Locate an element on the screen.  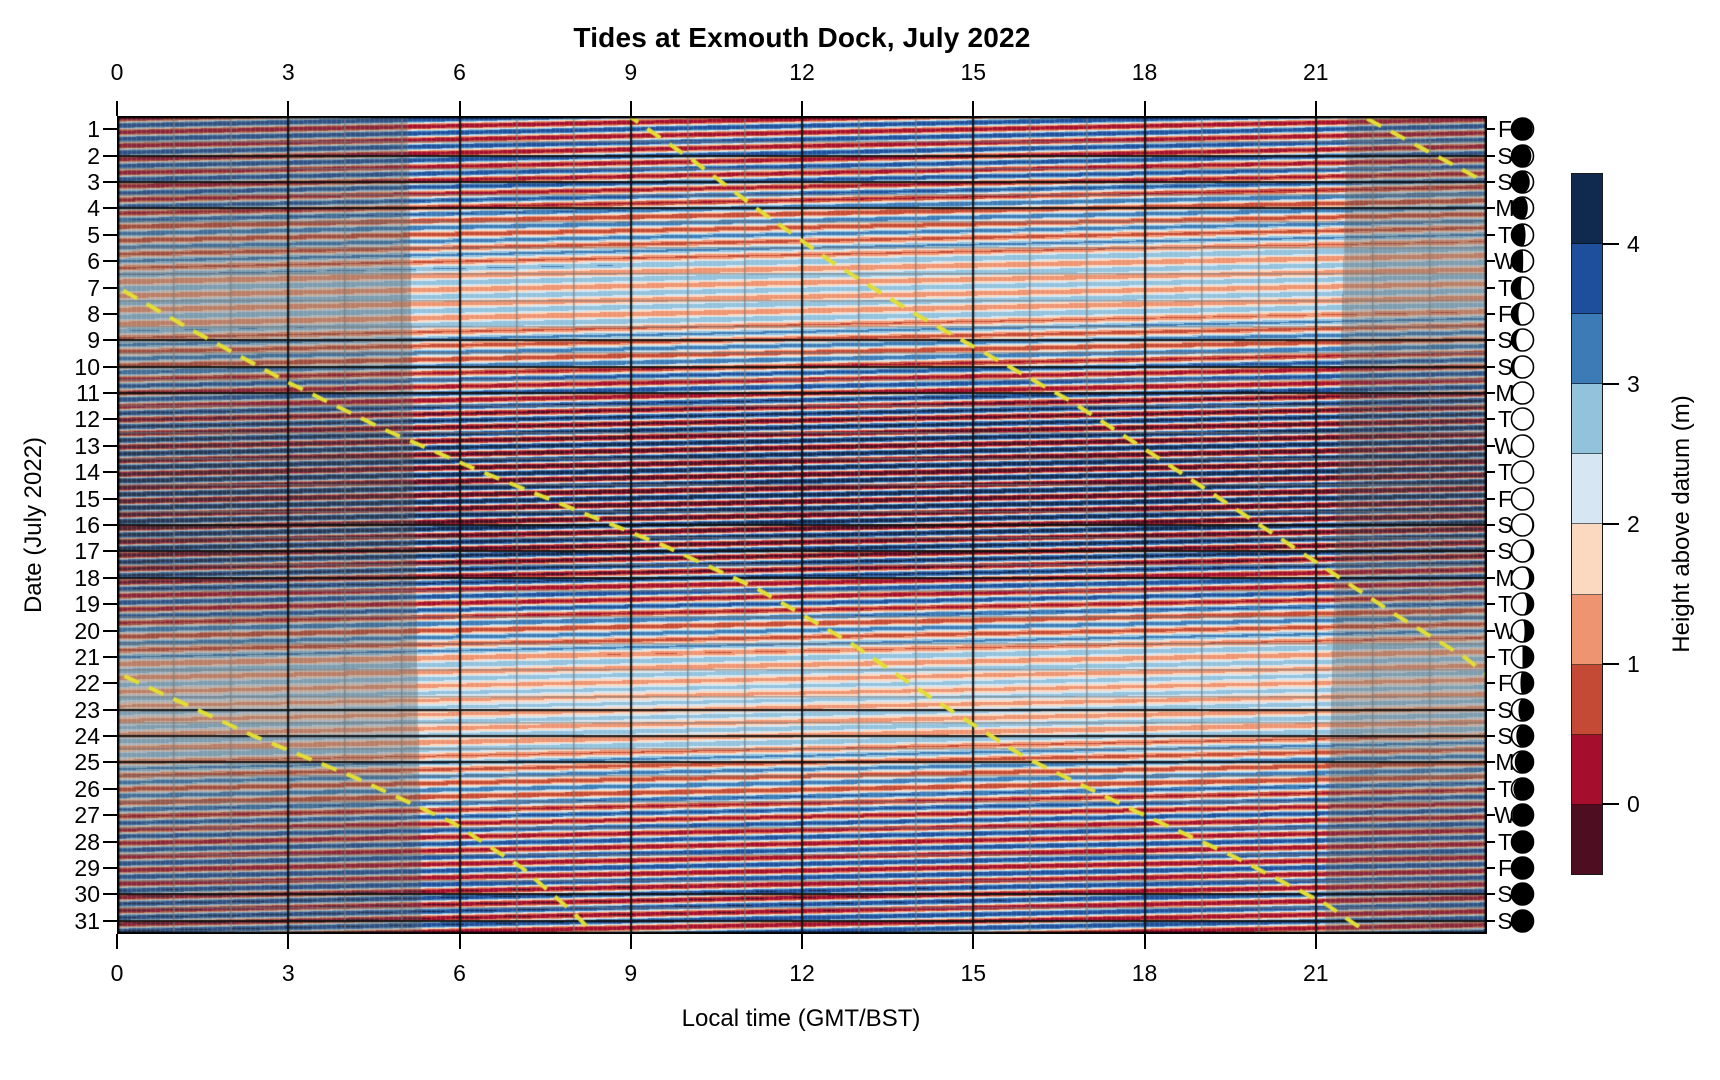
x-tick-label-bottom: 21 is located at coordinates (1315, 973).